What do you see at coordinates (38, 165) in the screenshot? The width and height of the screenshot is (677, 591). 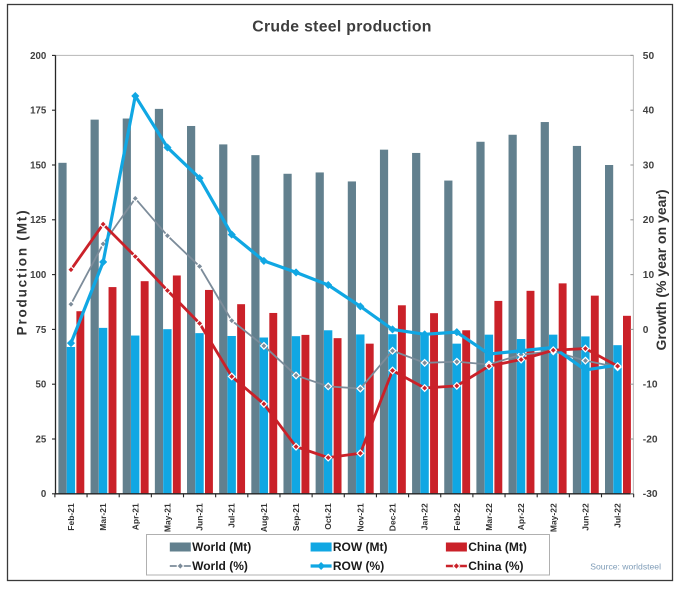 I see `svg-text: 150` at bounding box center [38, 165].